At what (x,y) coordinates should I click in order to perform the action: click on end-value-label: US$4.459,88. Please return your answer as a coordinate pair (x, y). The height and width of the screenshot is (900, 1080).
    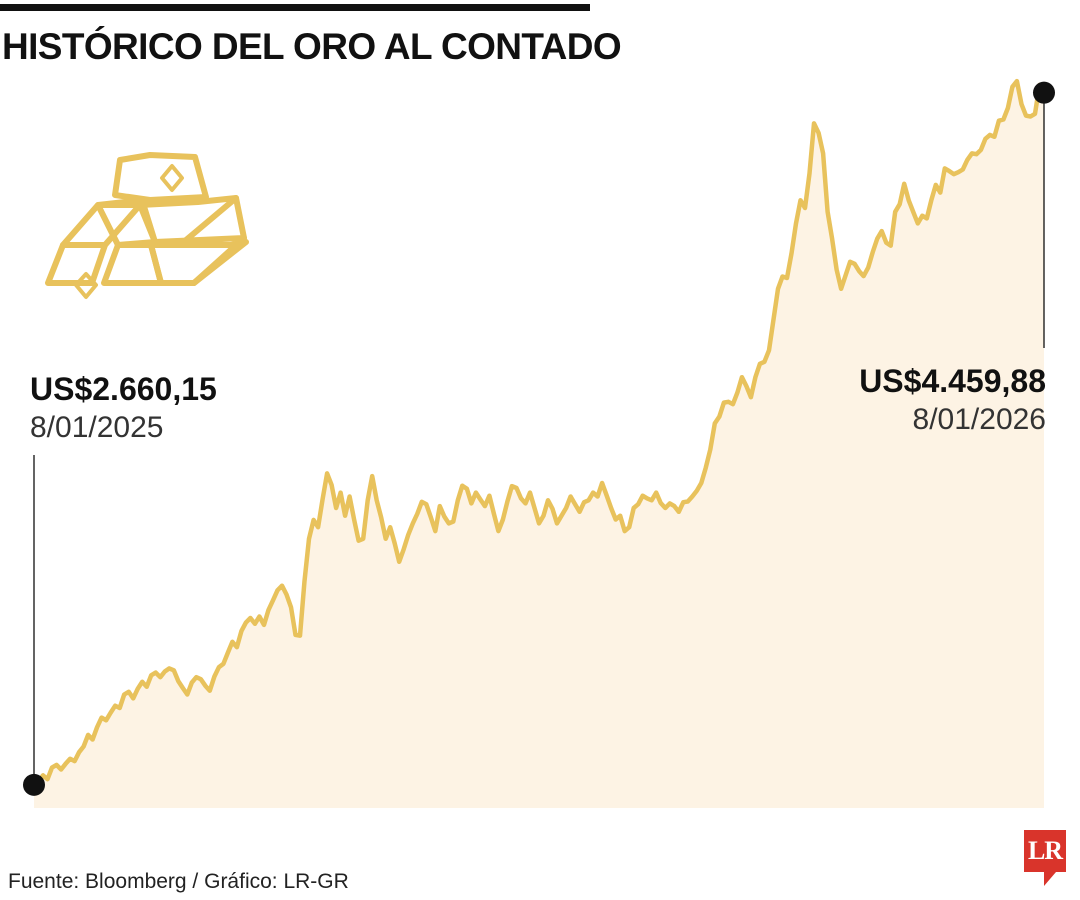
    Looking at the image, I should click on (952, 381).